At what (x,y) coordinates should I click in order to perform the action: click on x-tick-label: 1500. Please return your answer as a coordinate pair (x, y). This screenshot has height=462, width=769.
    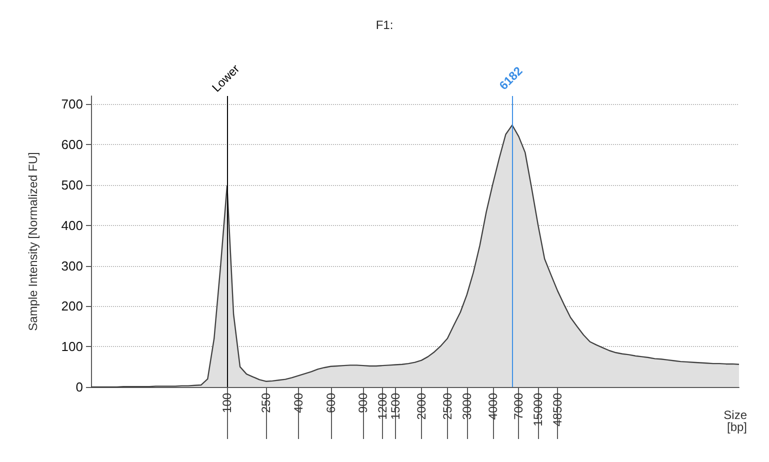
    Looking at the image, I should click on (395, 406).